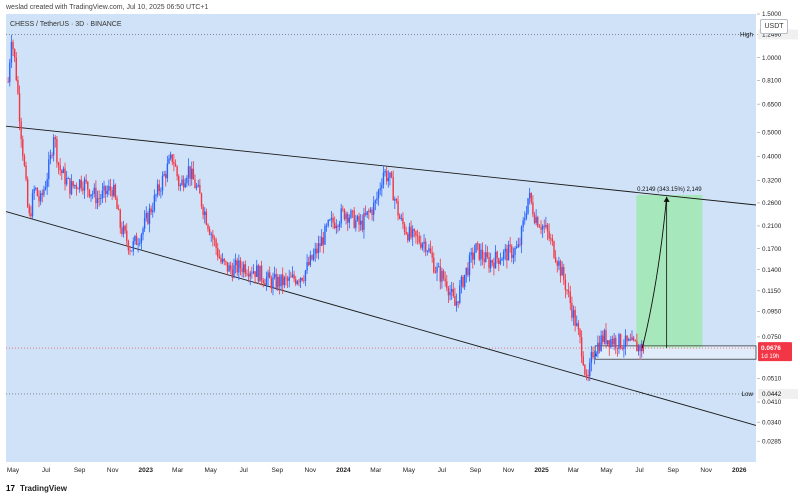  What do you see at coordinates (774, 26) in the screenshot?
I see `currency-unit-selector: USDT` at bounding box center [774, 26].